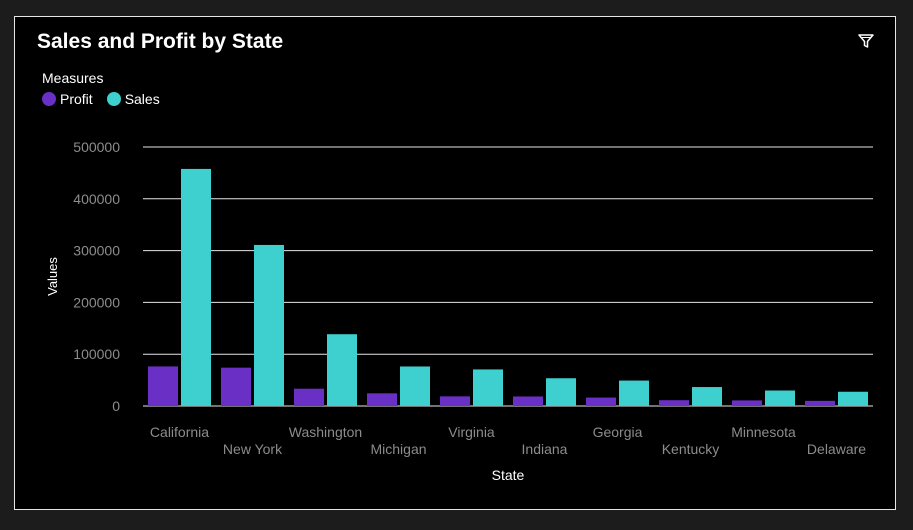 This screenshot has height=530, width=913. I want to click on legend-swatch-profit, so click(49, 99).